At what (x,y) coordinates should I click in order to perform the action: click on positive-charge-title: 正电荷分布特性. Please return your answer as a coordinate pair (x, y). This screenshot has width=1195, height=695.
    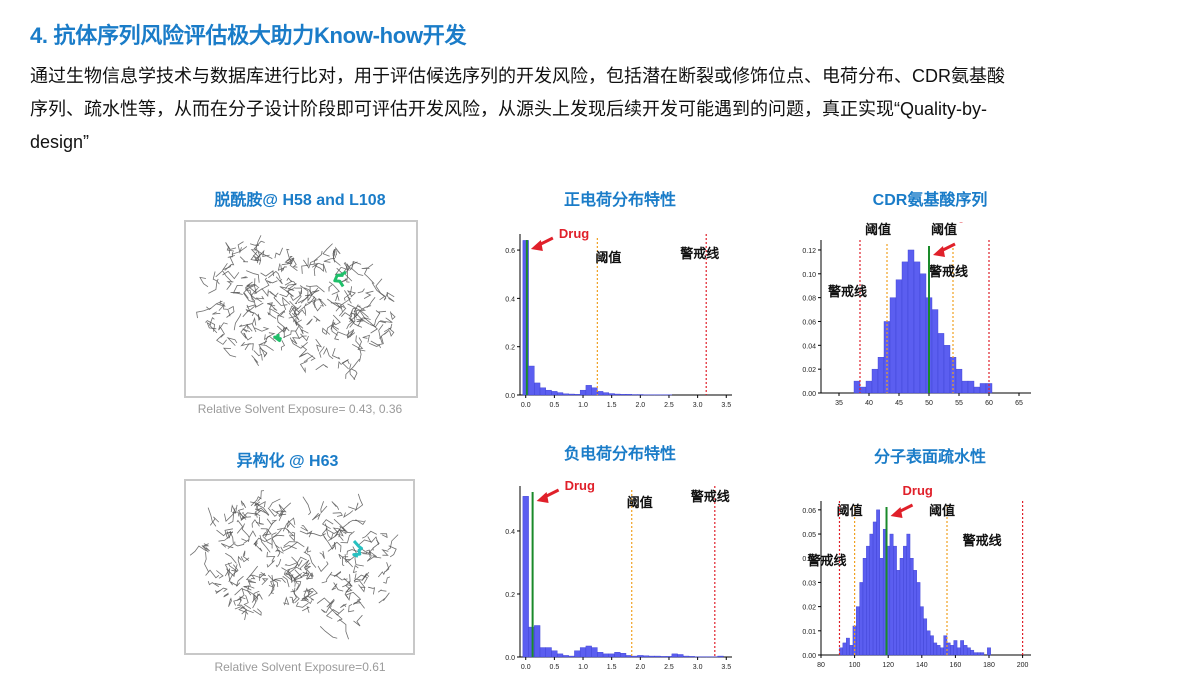
    Looking at the image, I should click on (619, 200).